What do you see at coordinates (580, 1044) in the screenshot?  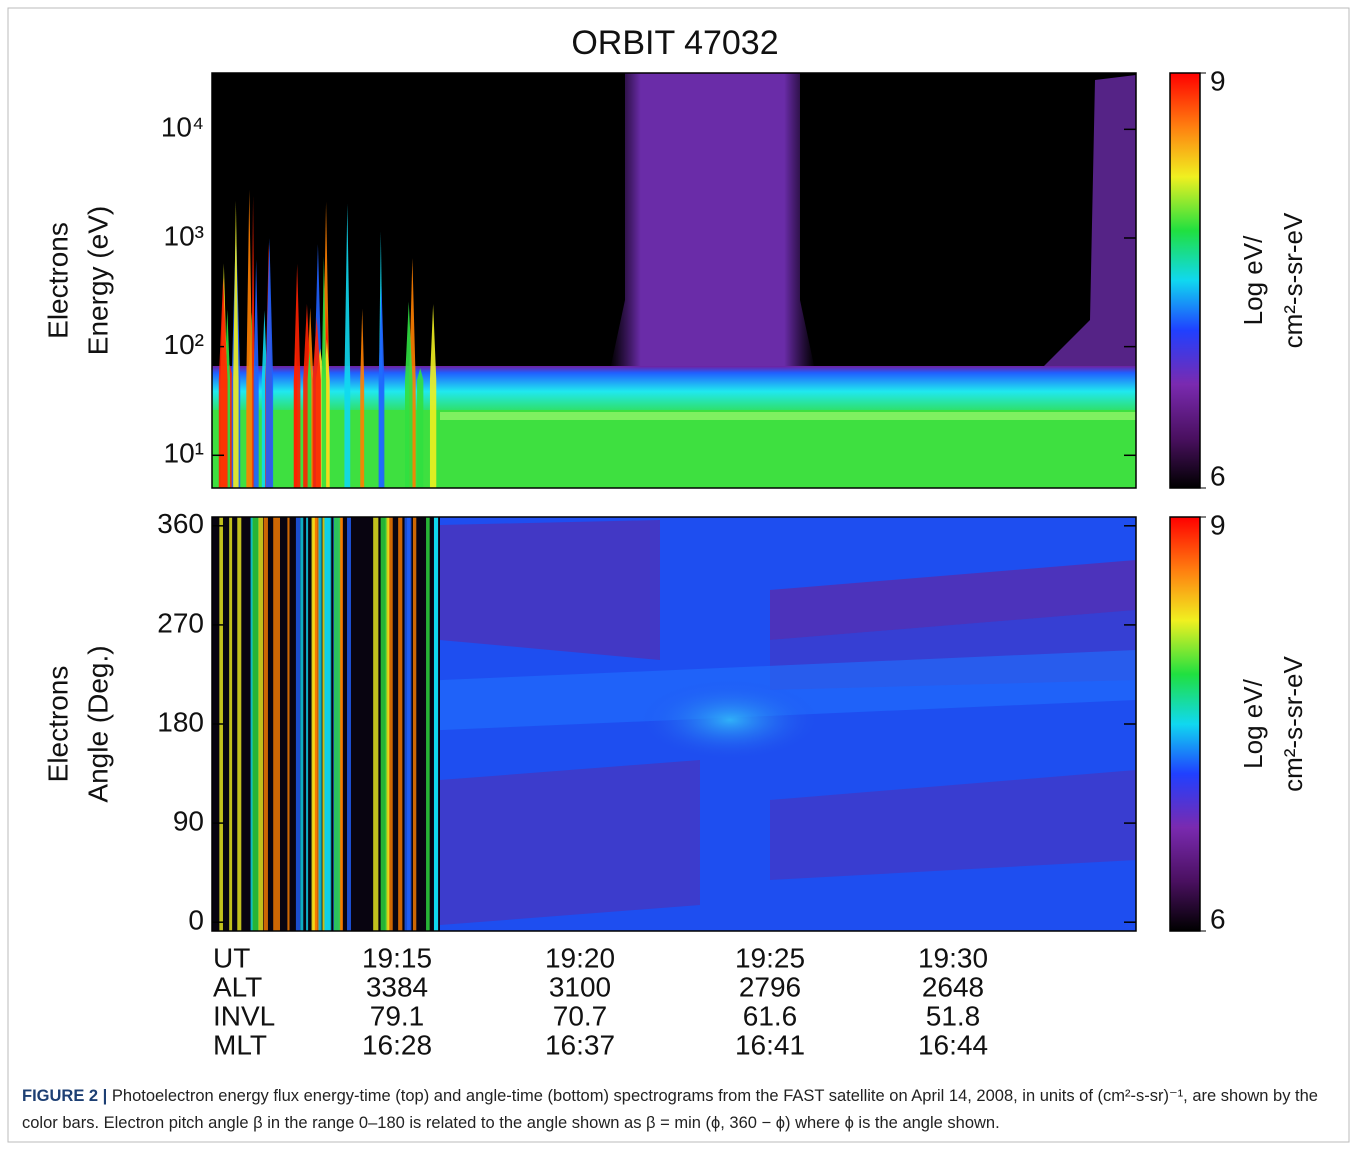 I see `time-value: 16:37` at bounding box center [580, 1044].